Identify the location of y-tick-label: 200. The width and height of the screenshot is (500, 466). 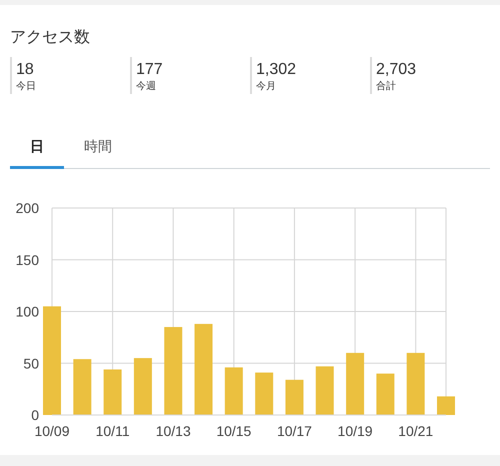
(28, 208).